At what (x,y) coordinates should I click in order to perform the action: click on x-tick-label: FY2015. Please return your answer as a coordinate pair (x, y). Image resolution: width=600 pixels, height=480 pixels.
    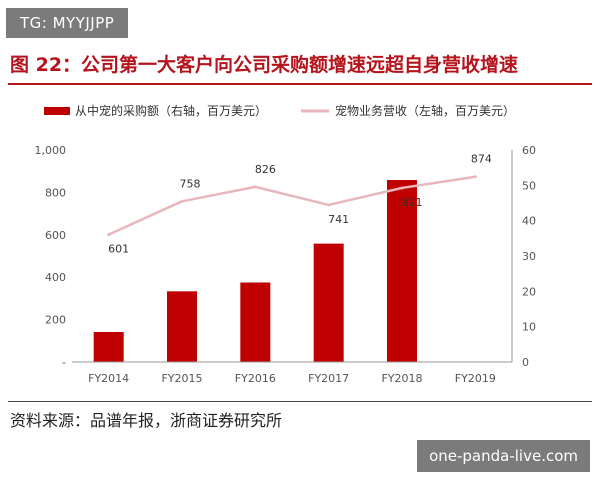
    Looking at the image, I should click on (181, 378).